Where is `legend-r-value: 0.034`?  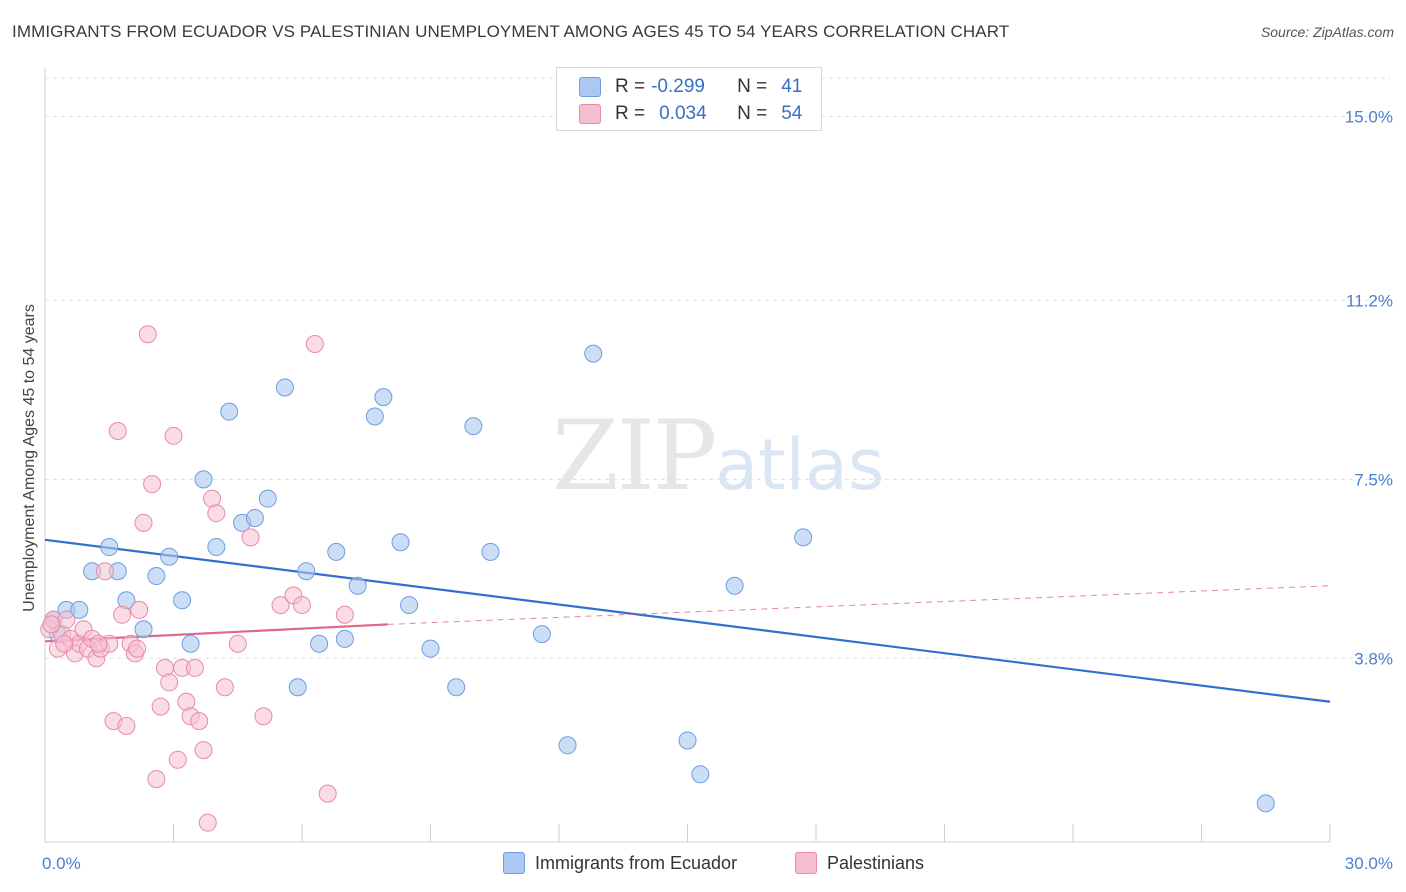
legend-r-value: 0.034 is located at coordinates (683, 113).